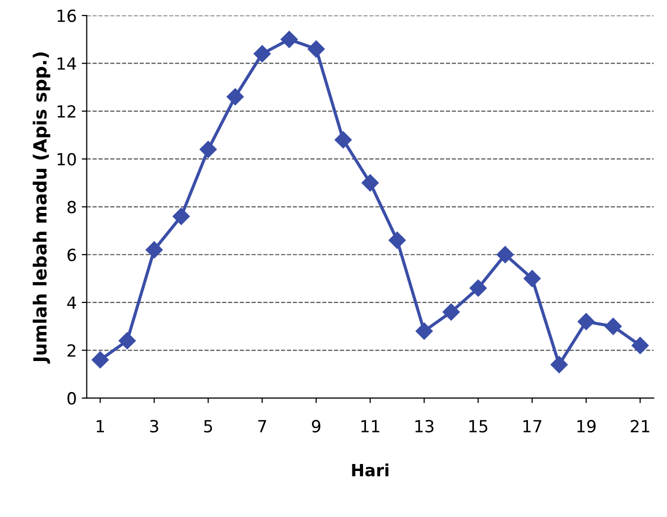  What do you see at coordinates (208, 426) in the screenshot?
I see `x-tick-label: 5` at bounding box center [208, 426].